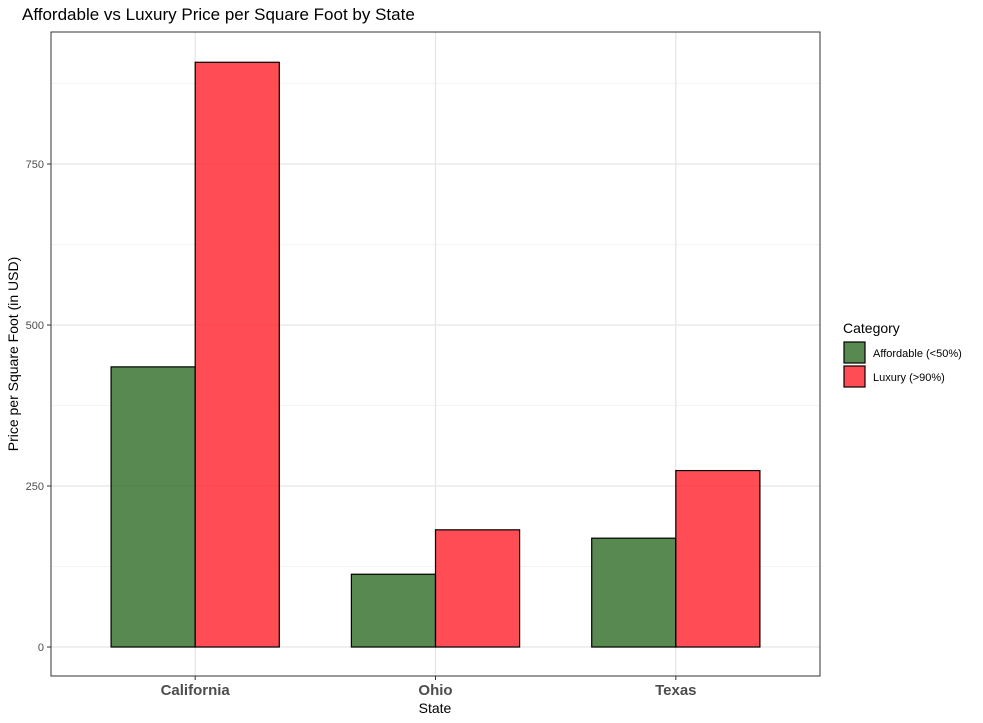 Image resolution: width=983 pixels, height=723 pixels. Describe the element at coordinates (871, 328) in the screenshot. I see `legend-title: Category` at that location.